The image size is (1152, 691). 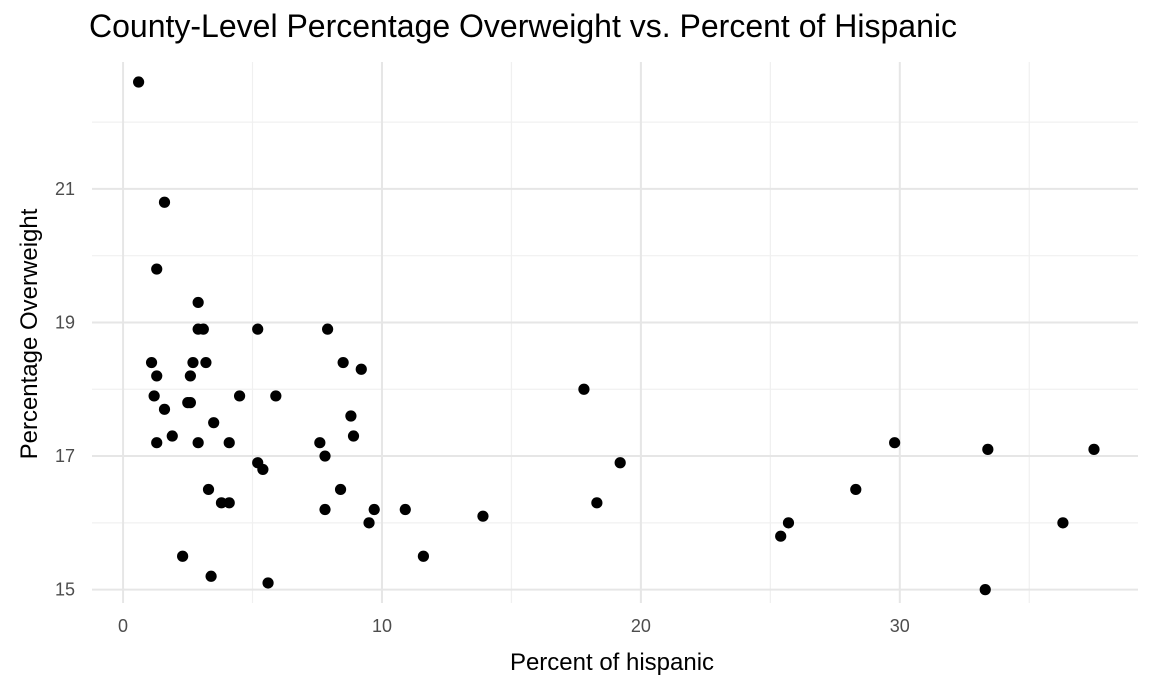 What do you see at coordinates (382, 626) in the screenshot?
I see `x-tick-label: 10` at bounding box center [382, 626].